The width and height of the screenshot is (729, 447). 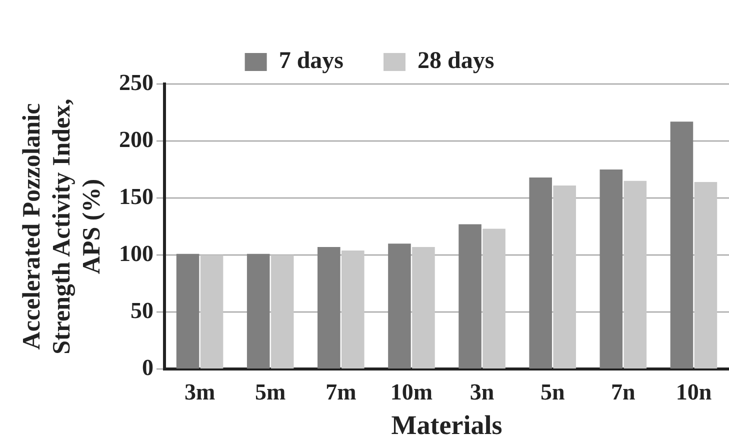 I want to click on y-tick-label: 100, so click(x=136, y=253).